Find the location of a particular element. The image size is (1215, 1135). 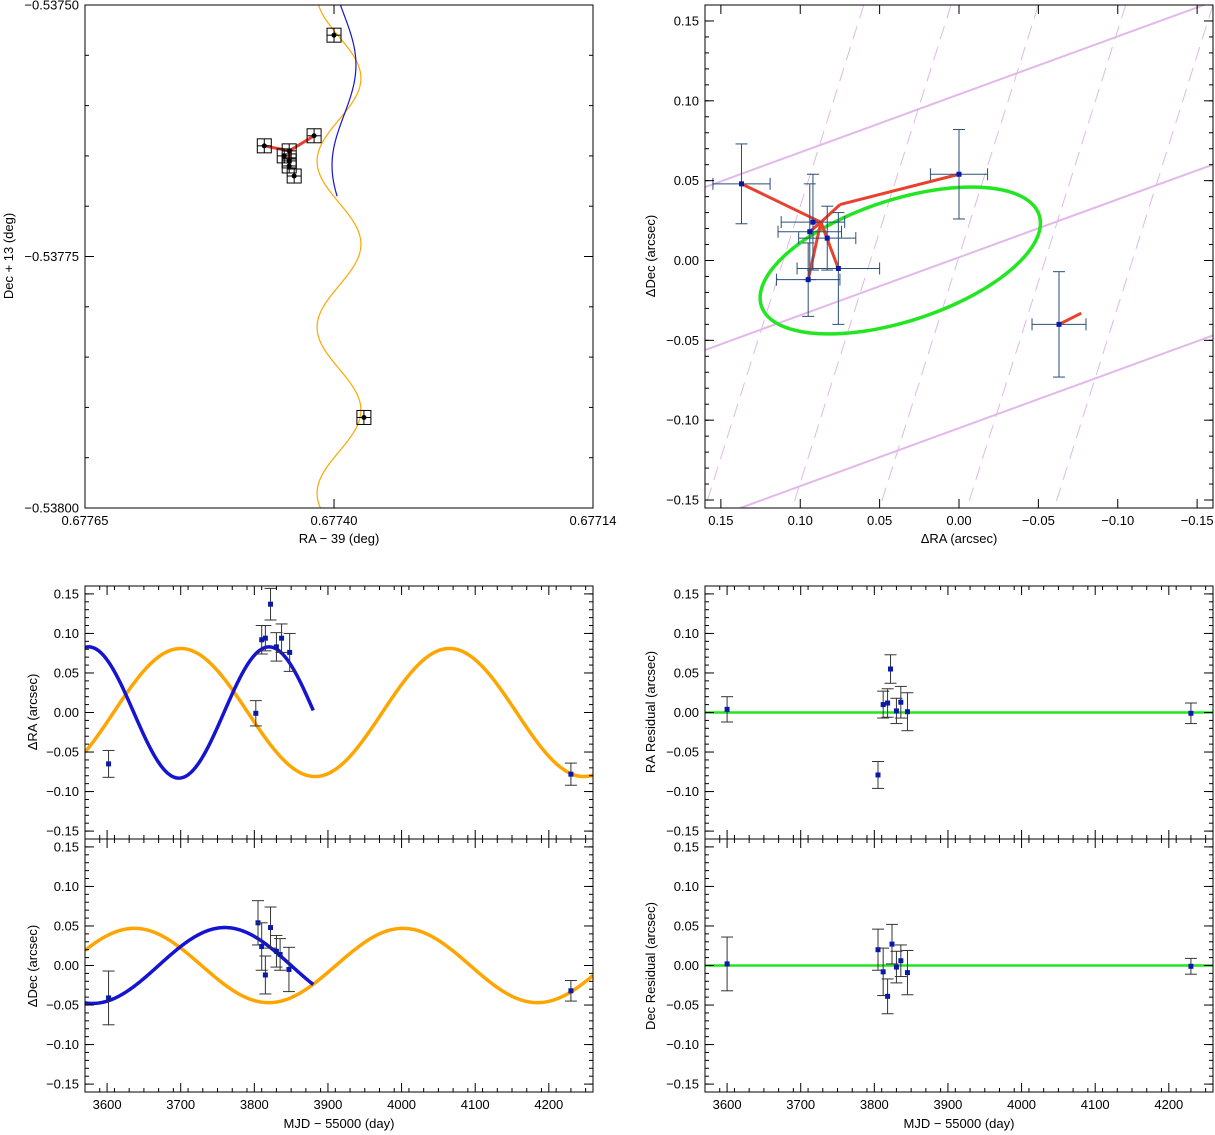

x-tick-label: 3600 is located at coordinates (107, 1104).